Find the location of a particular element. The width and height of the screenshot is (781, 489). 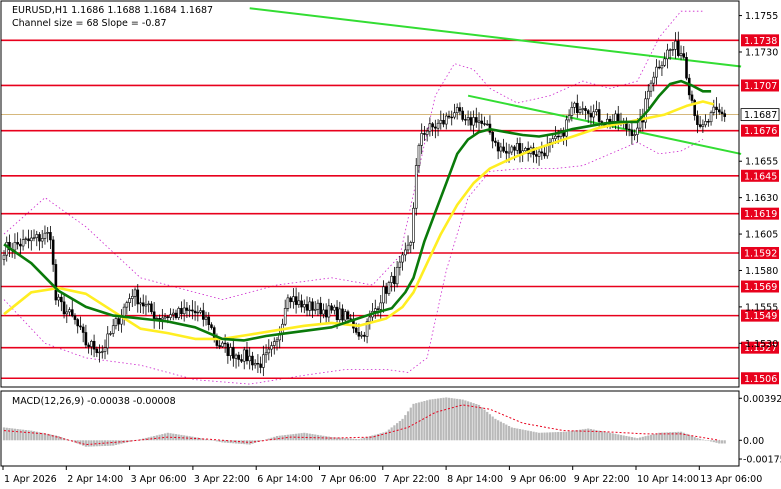

y-tick-label-3: 1.1630 is located at coordinates (761, 198).